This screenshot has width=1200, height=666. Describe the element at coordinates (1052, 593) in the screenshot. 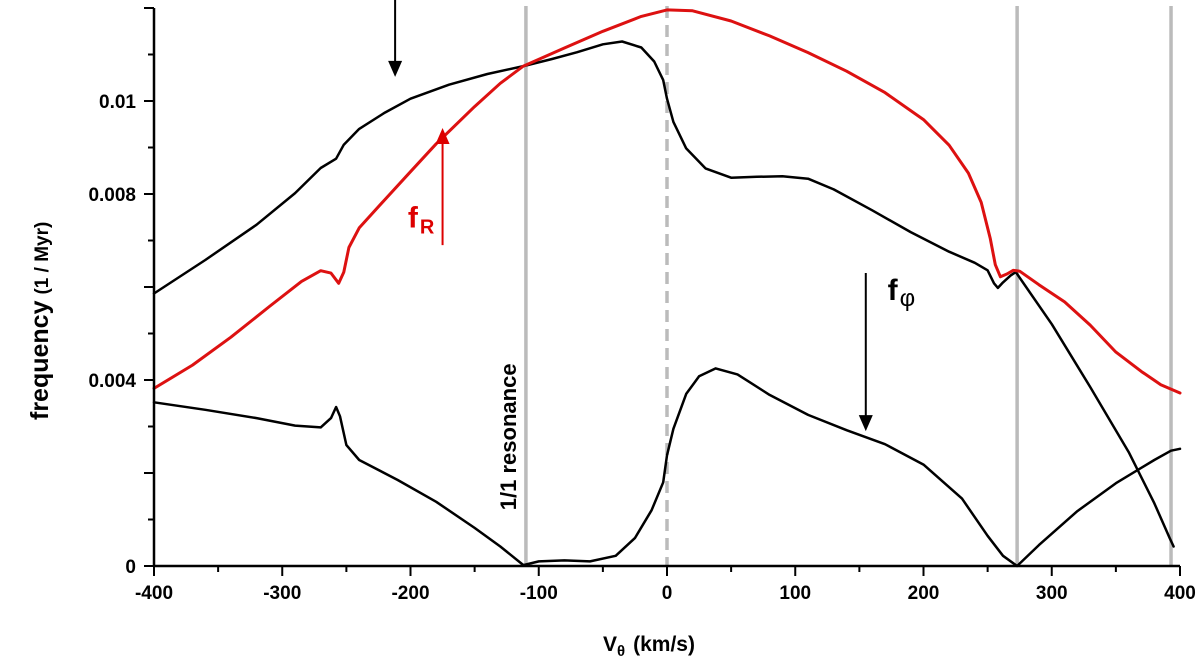

I see `x-tick-label-7: 300` at that location.